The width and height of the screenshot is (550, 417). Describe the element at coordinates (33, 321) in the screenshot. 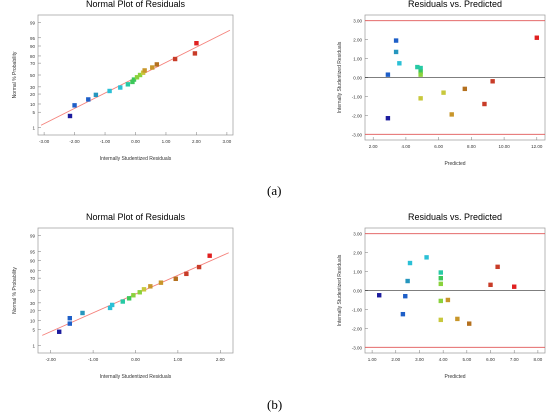

I see `y-tick-label: 10` at that location.